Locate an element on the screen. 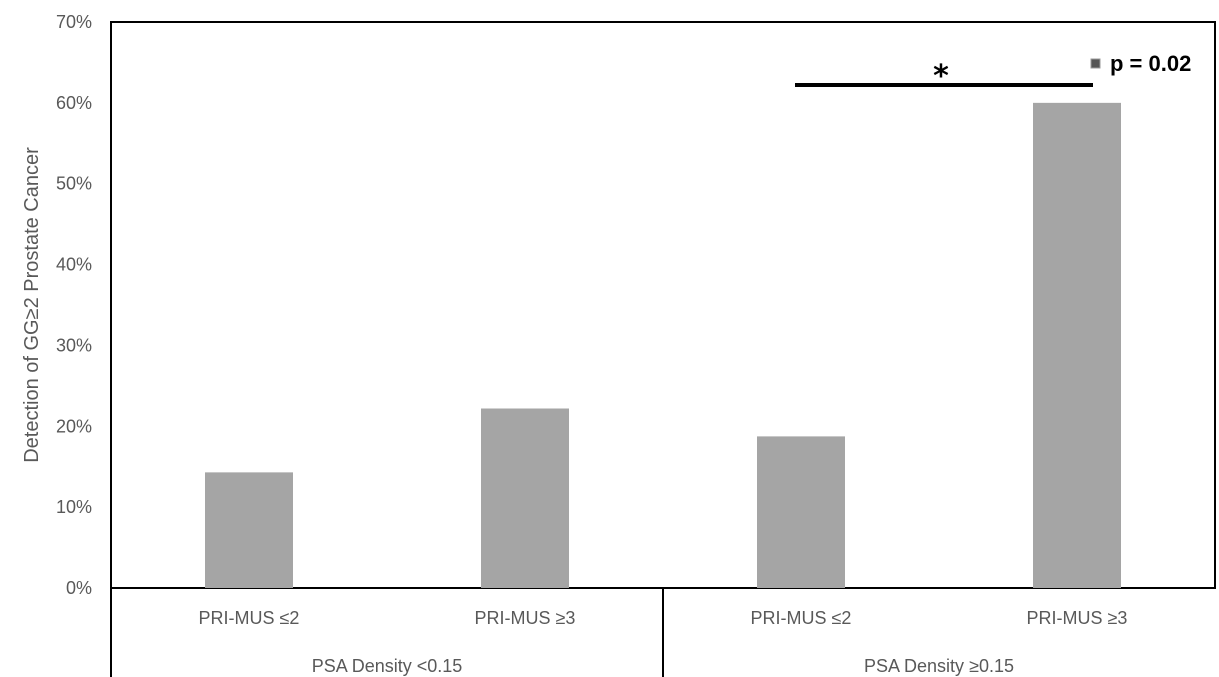 The width and height of the screenshot is (1219, 677). y-axis: 0% 10% 20% 30% 40% 50% 60% 70% is located at coordinates (74, 305).